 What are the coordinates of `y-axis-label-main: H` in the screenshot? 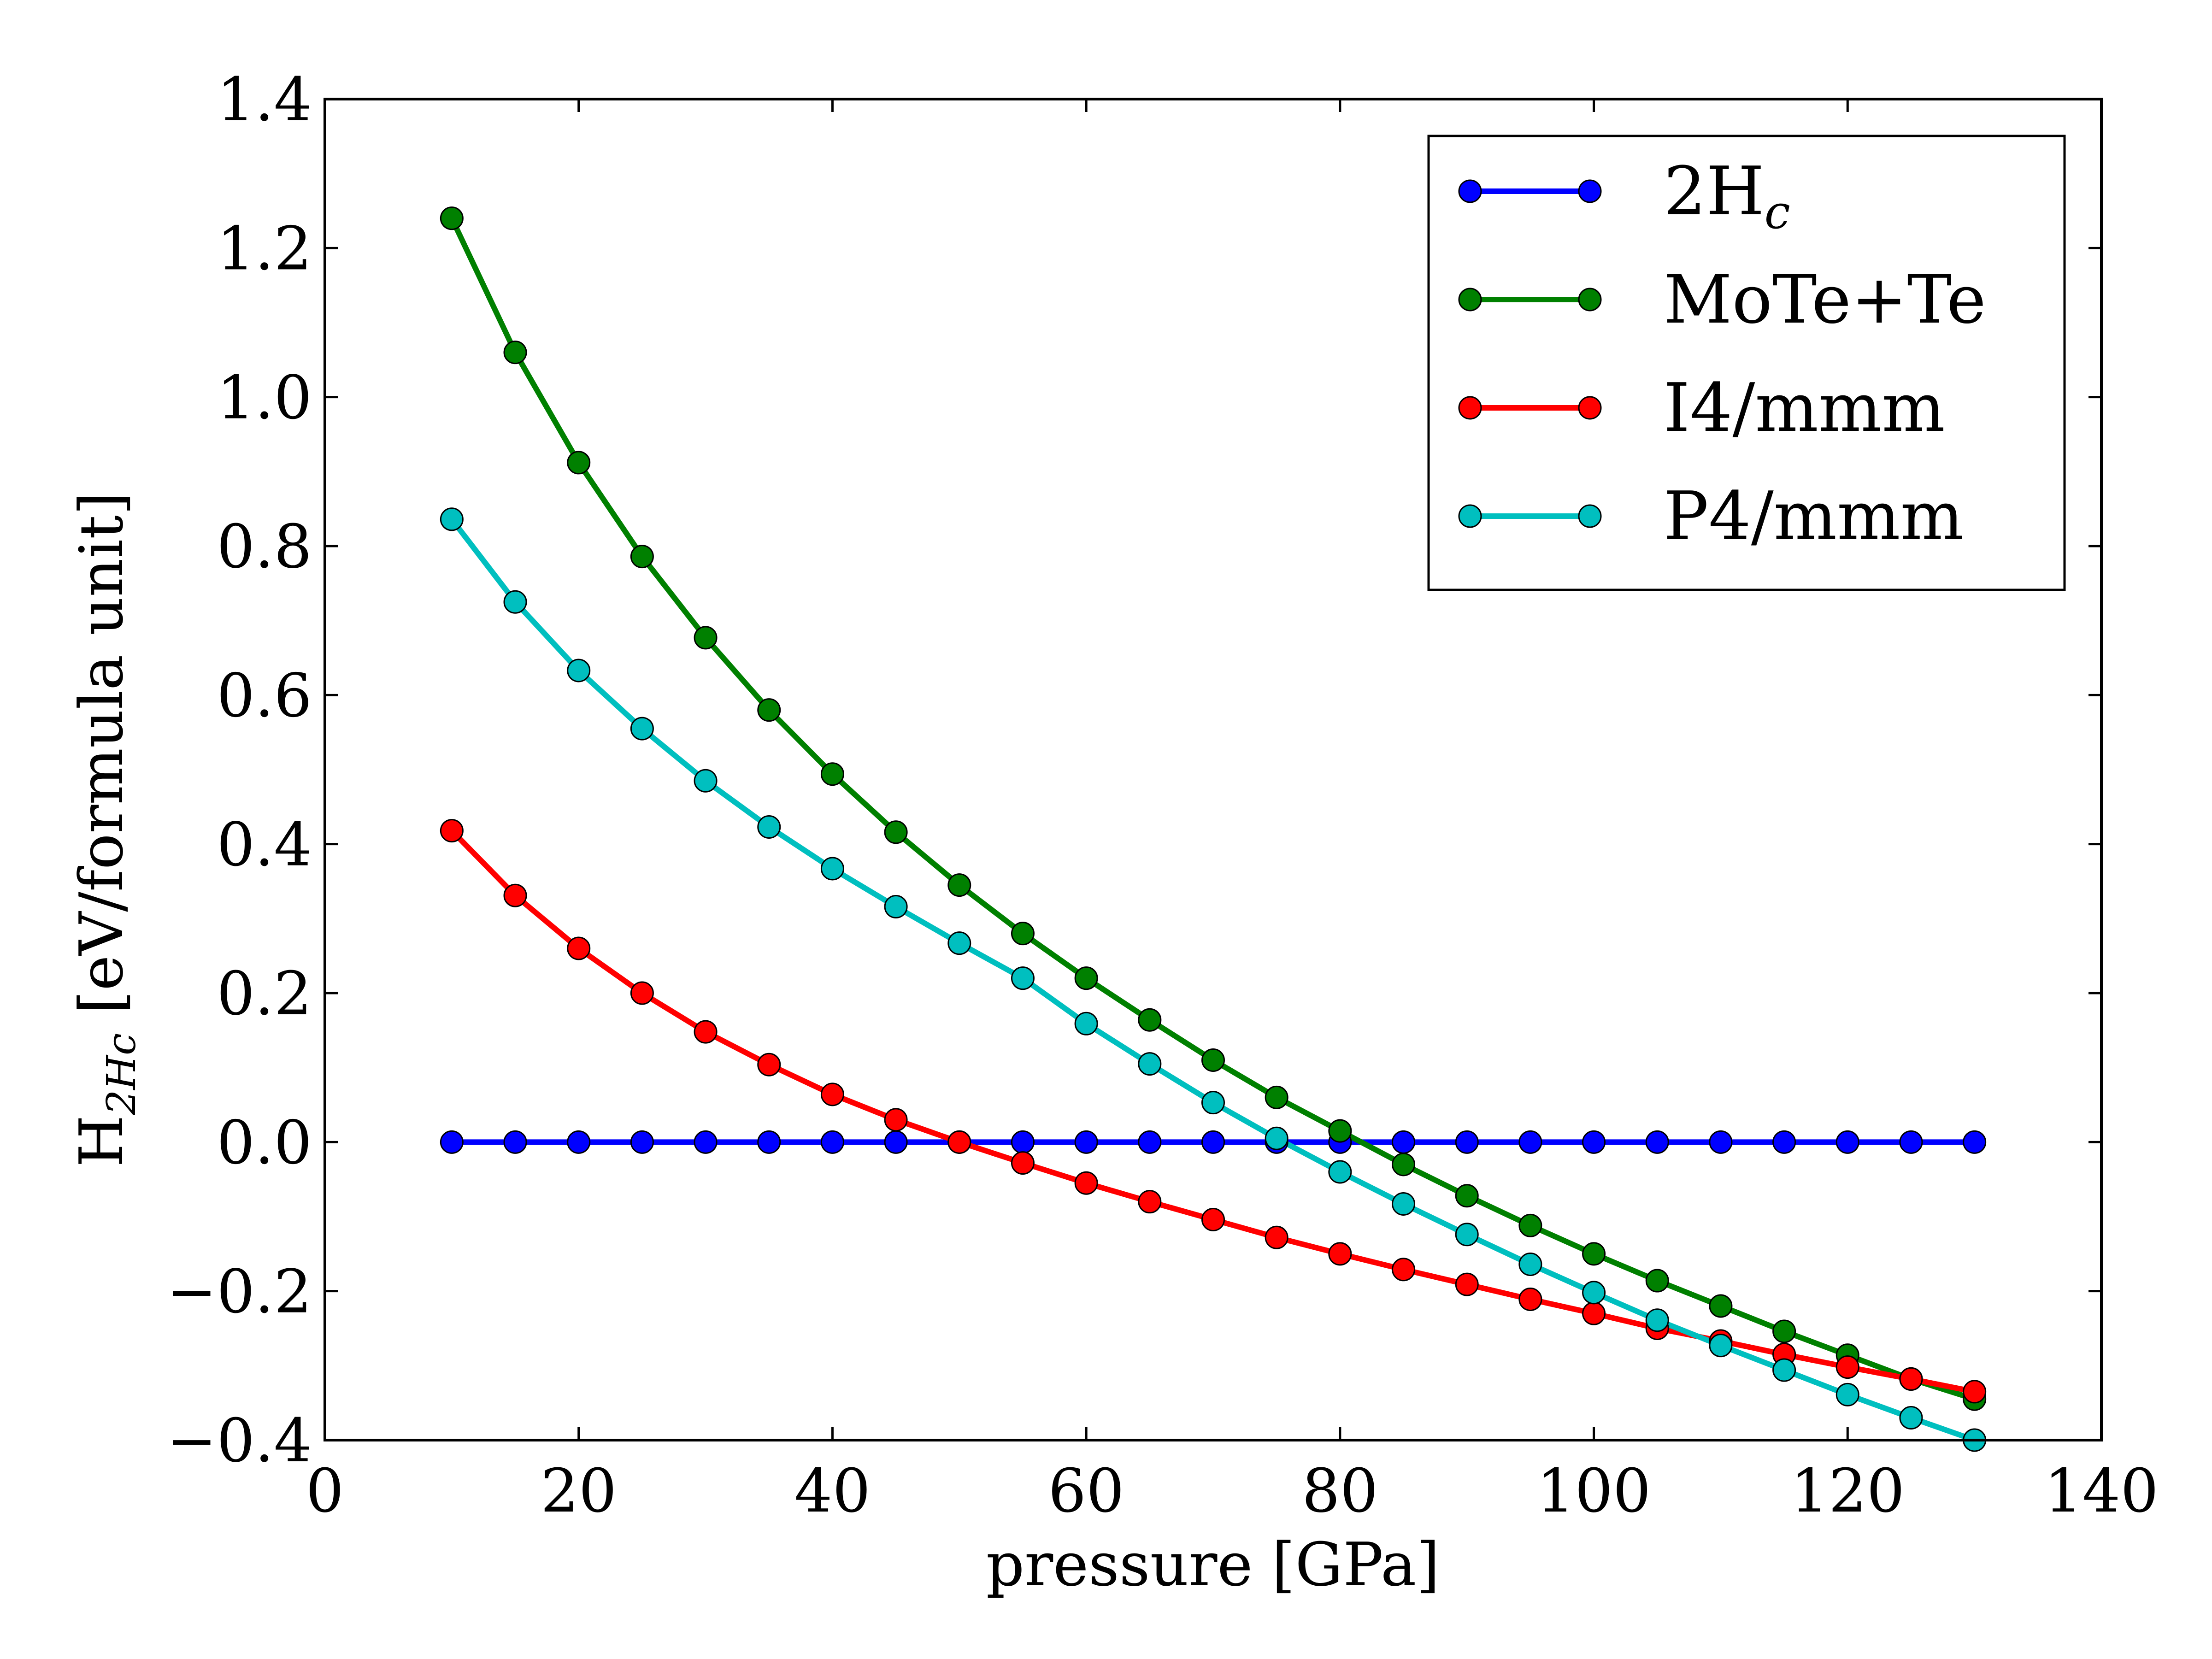 It's located at (101, 1141).